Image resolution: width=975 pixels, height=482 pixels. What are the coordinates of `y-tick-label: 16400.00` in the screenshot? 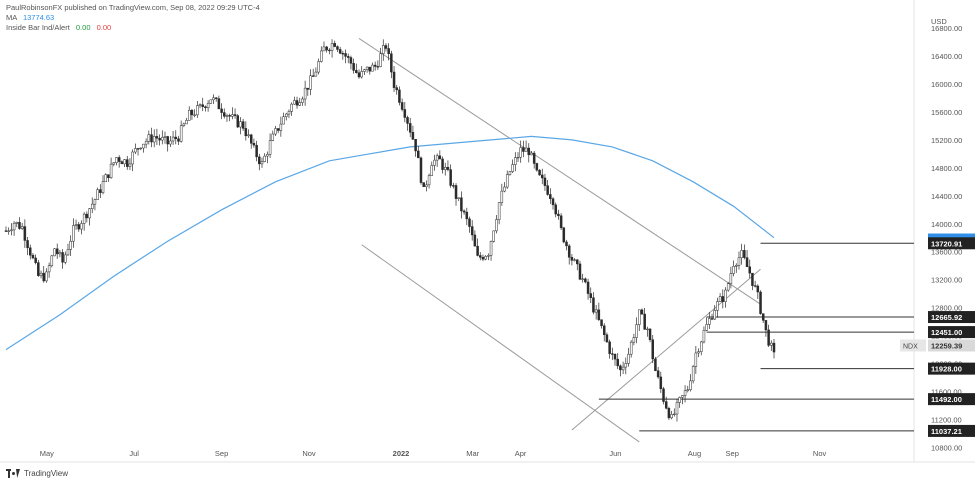 It's located at (946, 56).